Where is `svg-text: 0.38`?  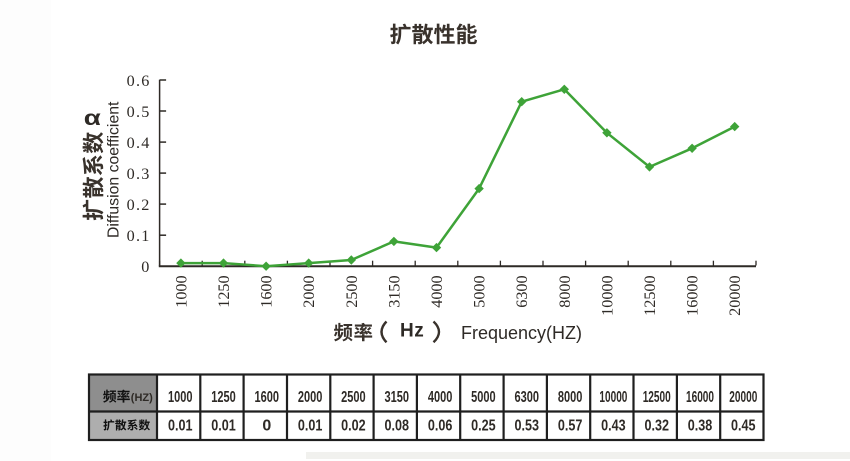 svg-text: 0.38 is located at coordinates (700, 425).